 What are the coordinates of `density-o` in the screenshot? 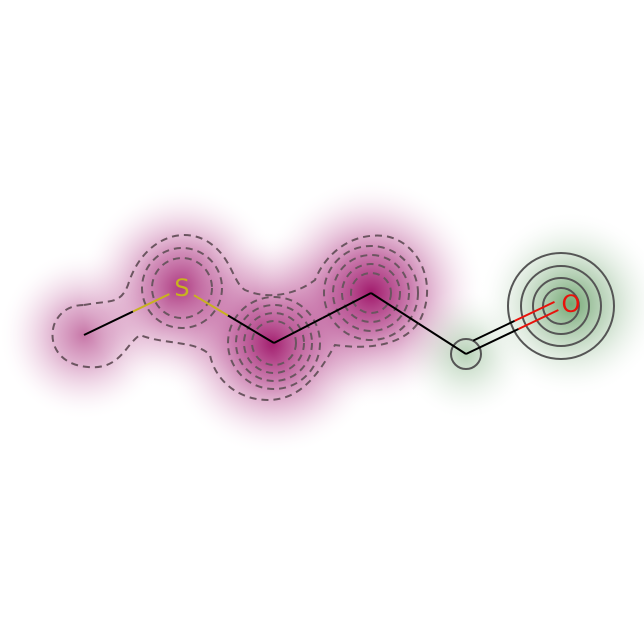 It's located at (560, 304).